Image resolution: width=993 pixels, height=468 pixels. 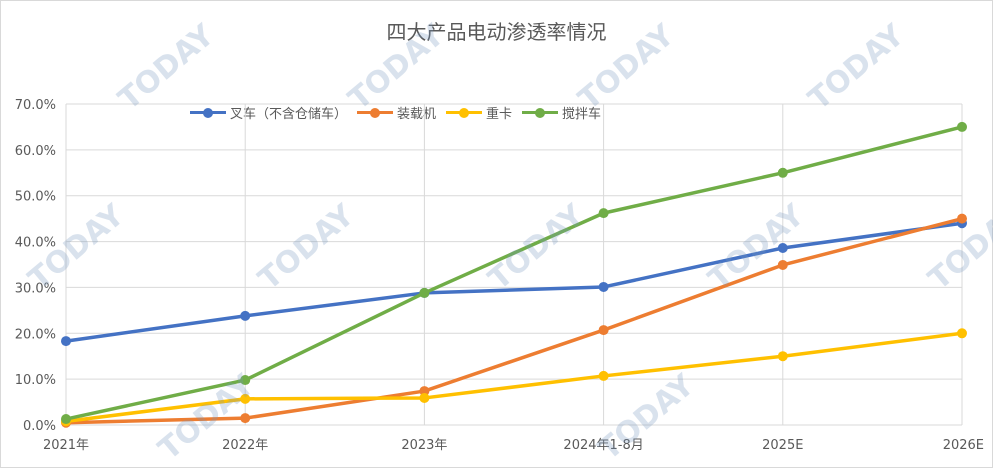 What do you see at coordinates (496, 32) in the screenshot?
I see `chart-title: 四大产品电动渗透率情况` at bounding box center [496, 32].